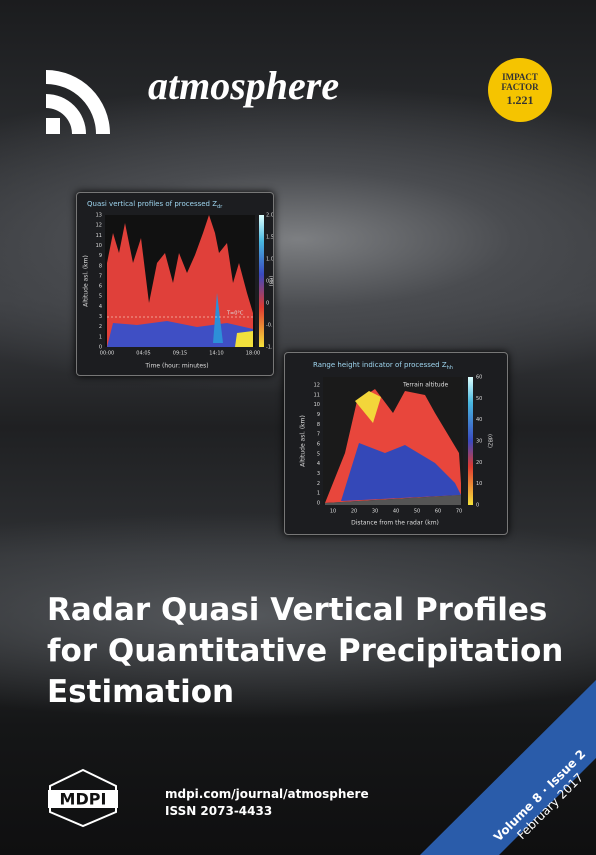 The image size is (596, 855). I want to click on title-text: Quasi vertical profiles of processed Z, so click(152, 204).